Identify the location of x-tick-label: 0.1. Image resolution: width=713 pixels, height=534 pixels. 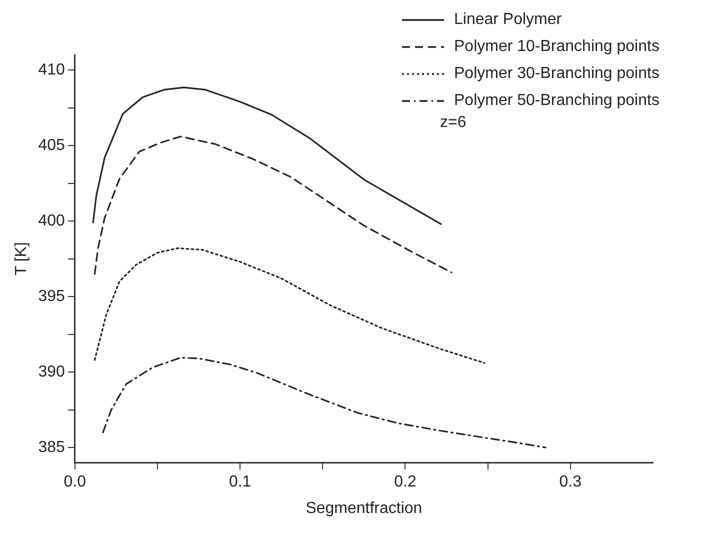
(240, 482).